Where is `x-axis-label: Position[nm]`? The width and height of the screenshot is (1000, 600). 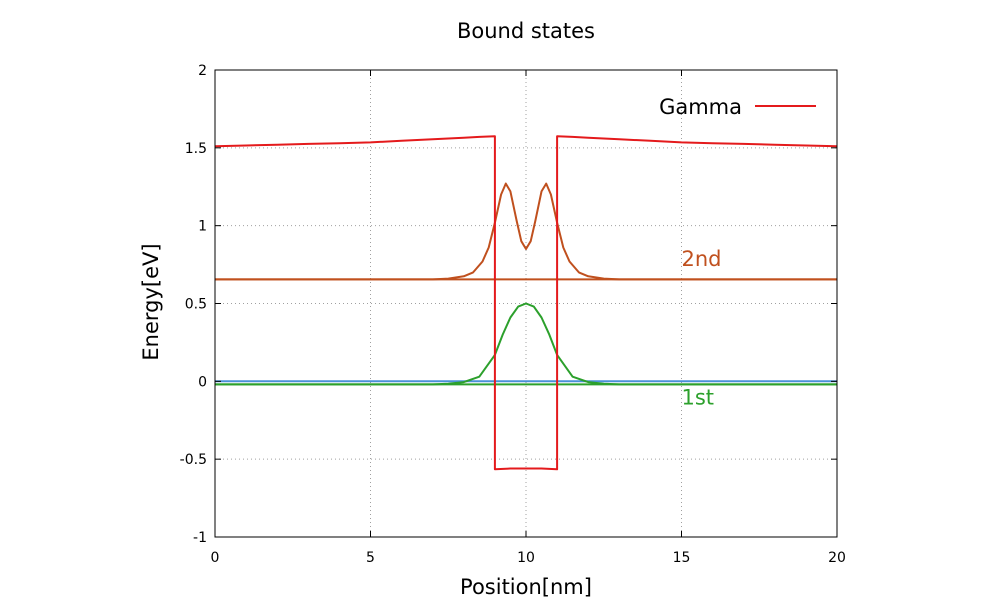
x-axis-label: Position[nm] is located at coordinates (526, 587).